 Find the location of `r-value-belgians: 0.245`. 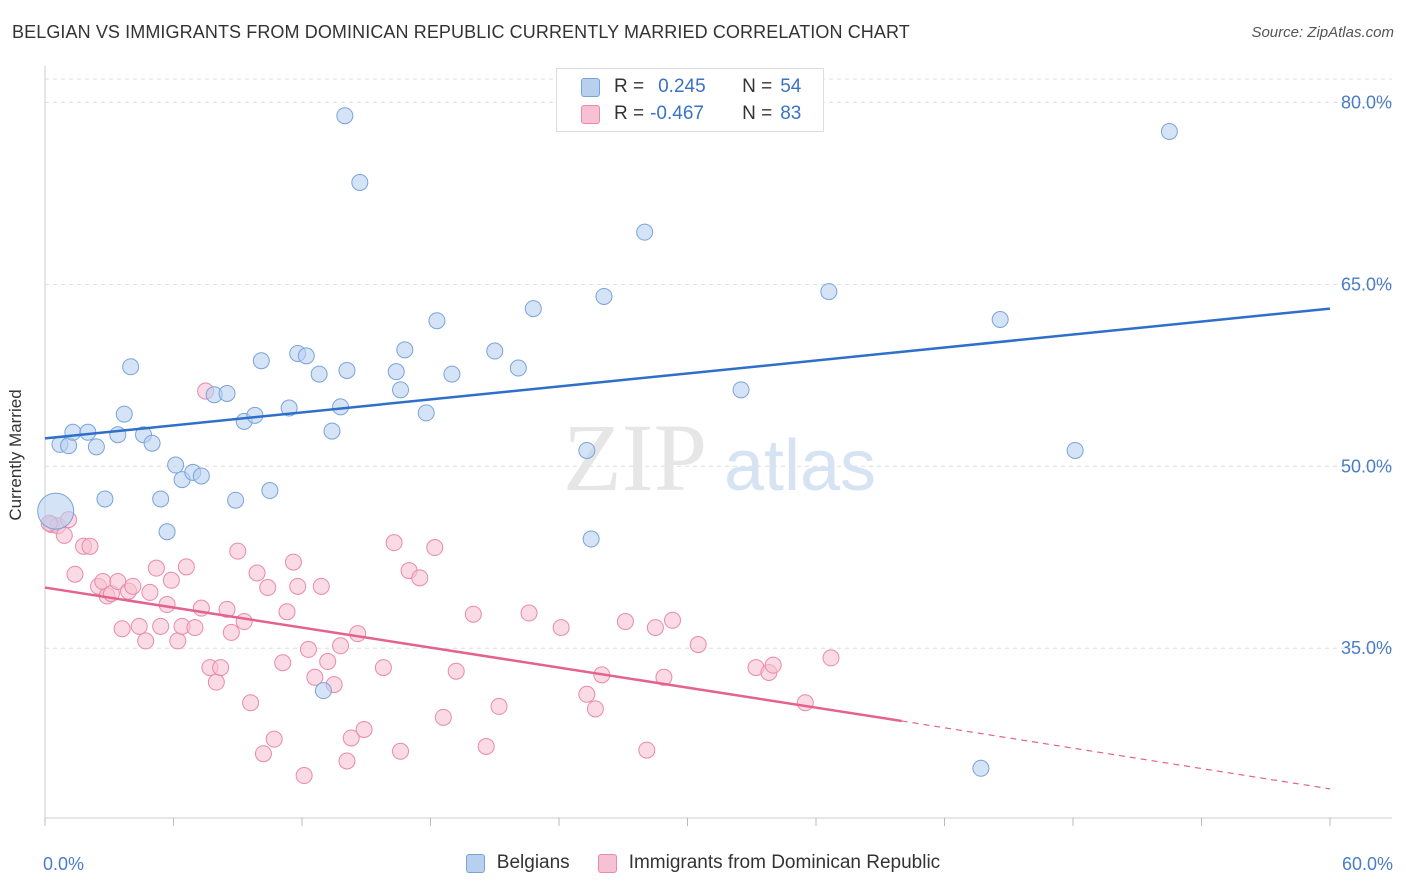

r-value-belgians: 0.245 is located at coordinates (682, 86).